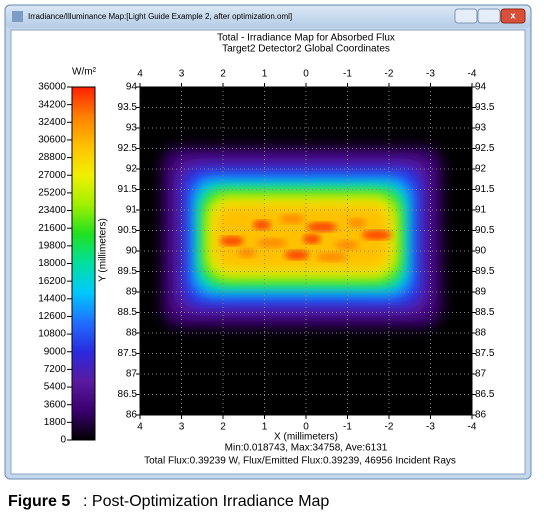 The width and height of the screenshot is (544, 528). Describe the element at coordinates (52, 316) in the screenshot. I see `colorbar-tick-label: 12600` at that location.